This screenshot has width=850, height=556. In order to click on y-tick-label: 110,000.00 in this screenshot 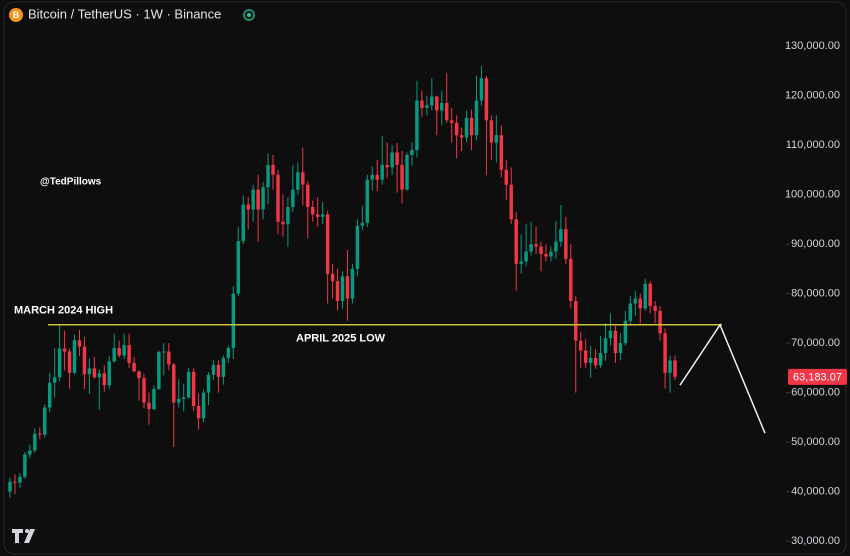, I will do `click(813, 145)`.